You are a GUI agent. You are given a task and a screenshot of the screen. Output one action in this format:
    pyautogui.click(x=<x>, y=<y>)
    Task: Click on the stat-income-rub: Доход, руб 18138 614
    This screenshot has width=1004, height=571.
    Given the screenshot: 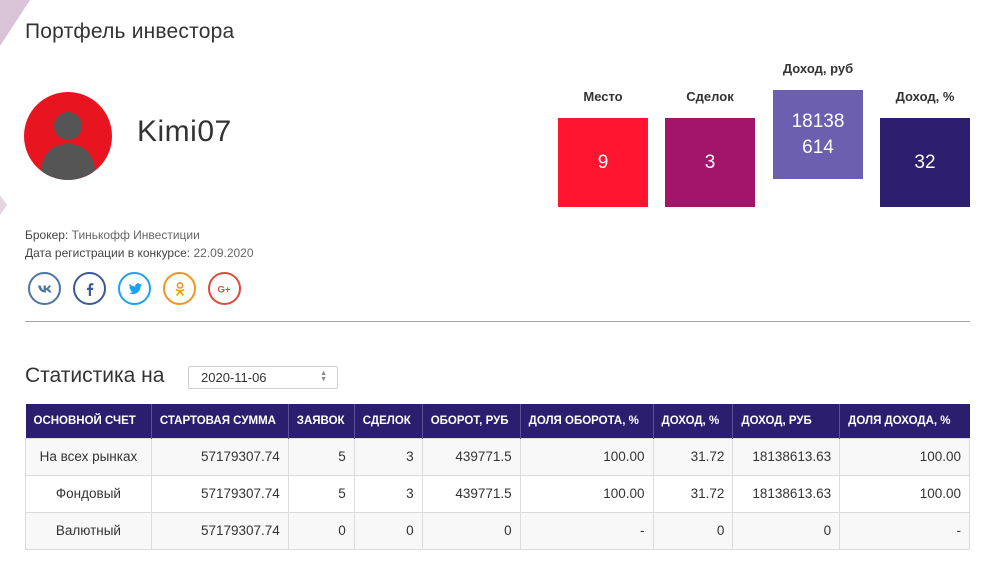 What is the action you would take?
    pyautogui.click(x=818, y=120)
    